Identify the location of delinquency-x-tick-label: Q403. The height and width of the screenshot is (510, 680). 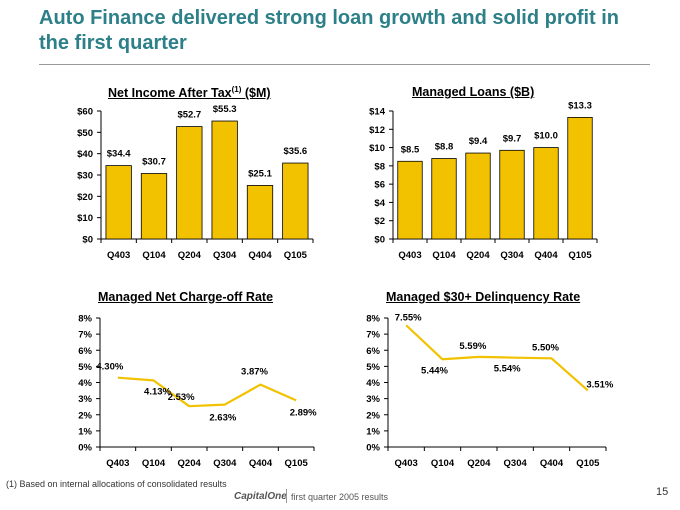
(406, 463).